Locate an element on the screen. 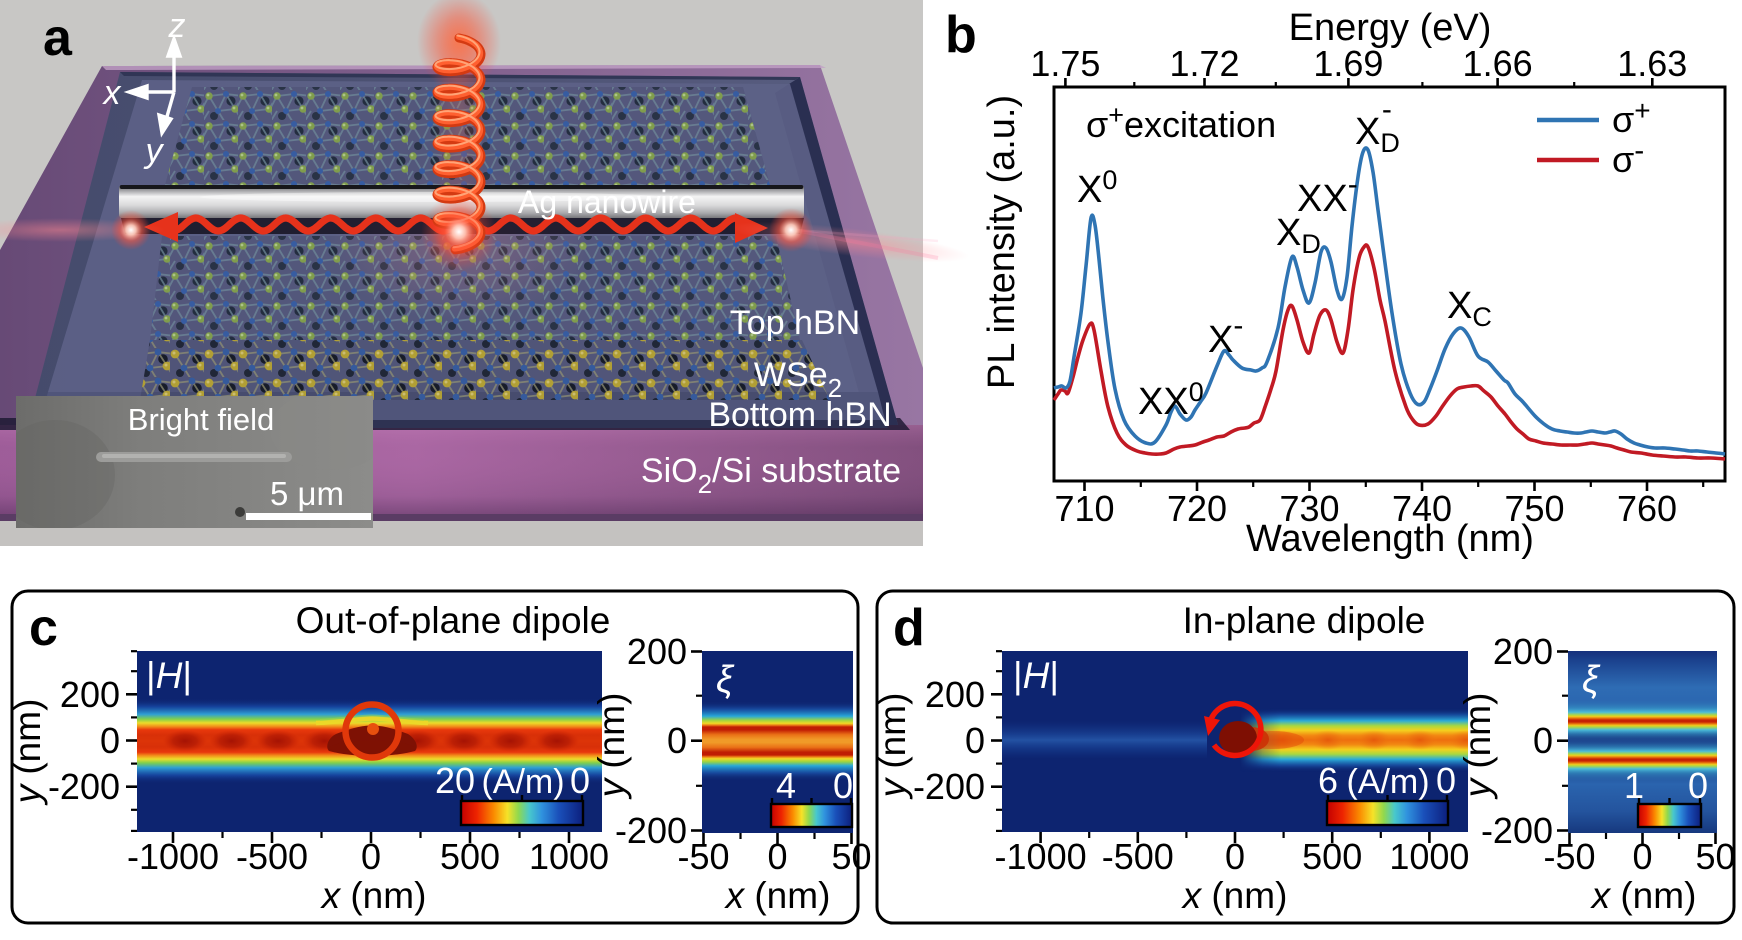  svg-text: 730 is located at coordinates (1309, 508).